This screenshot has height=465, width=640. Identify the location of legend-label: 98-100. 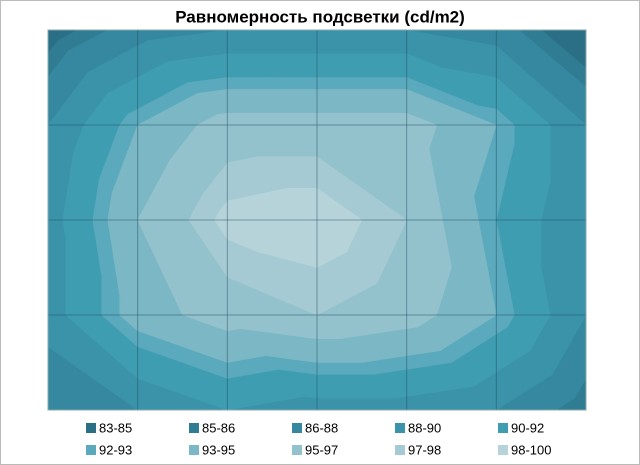
(531, 449).